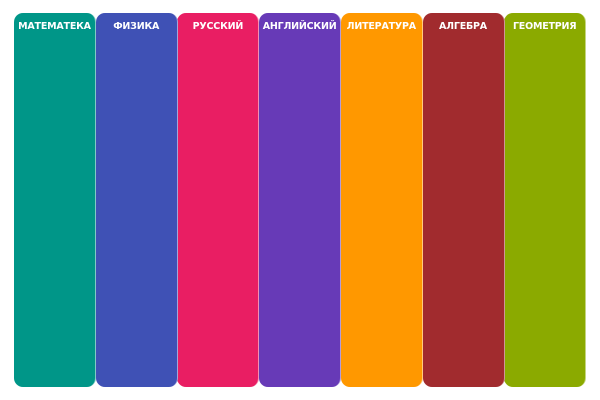  Describe the element at coordinates (381, 200) in the screenshot. I see `subject-column-literature: ЛИТЕРАТУРА` at that location.